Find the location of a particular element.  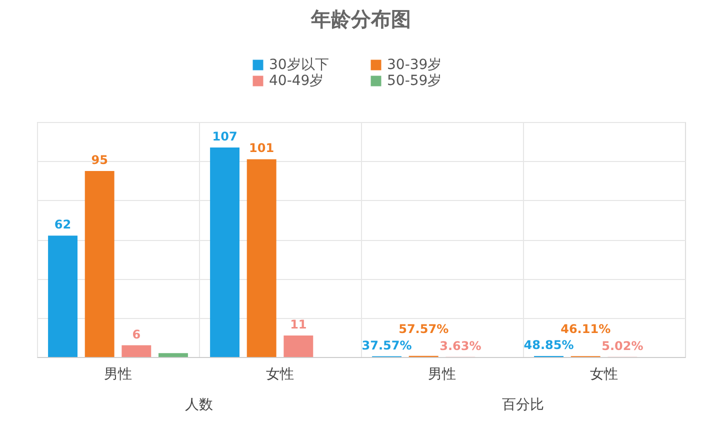

text: 百分比 is located at coordinates (523, 405).